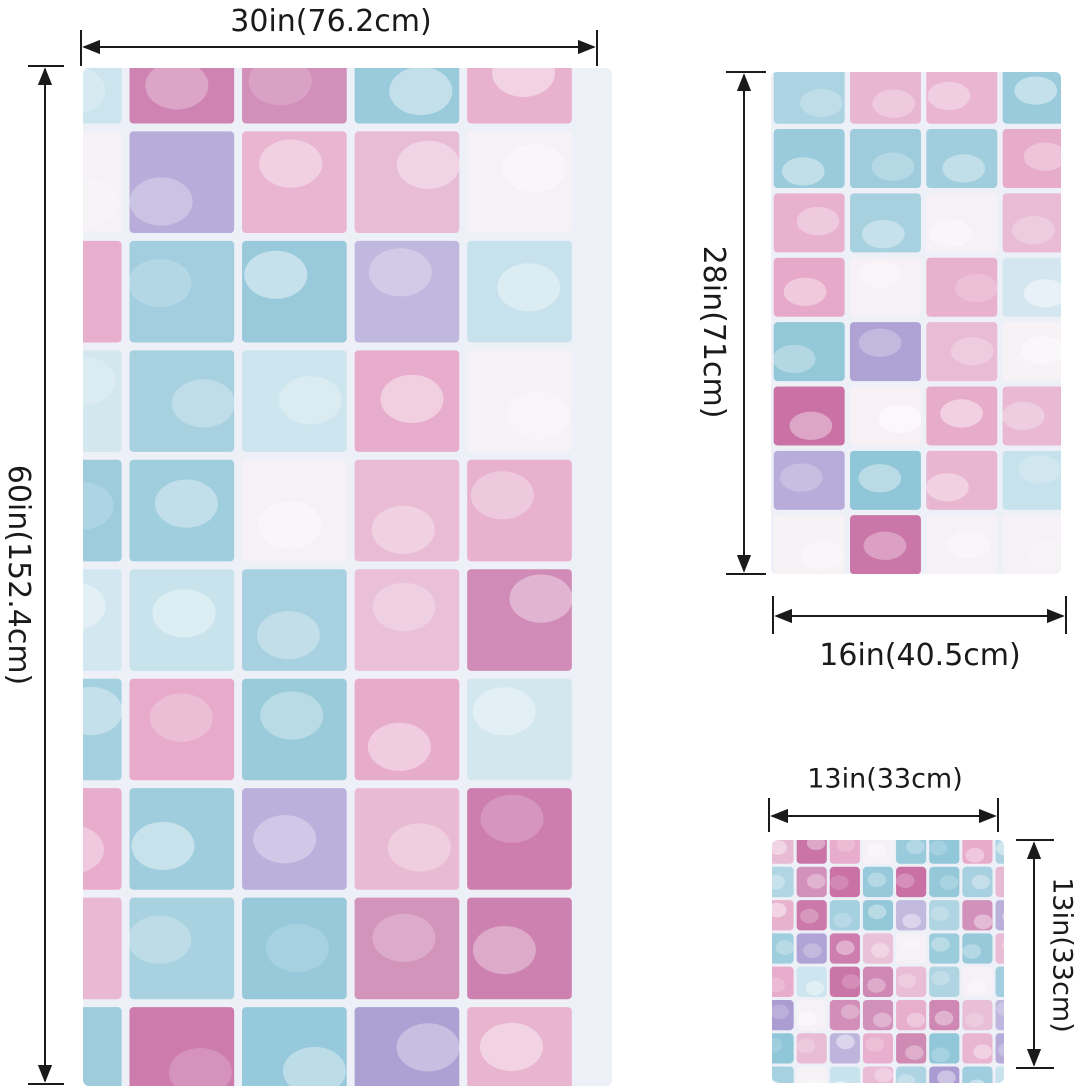 The height and width of the screenshot is (1090, 1080). I want to click on hand-towel-height-label: 28in(71cm), so click(713, 332).